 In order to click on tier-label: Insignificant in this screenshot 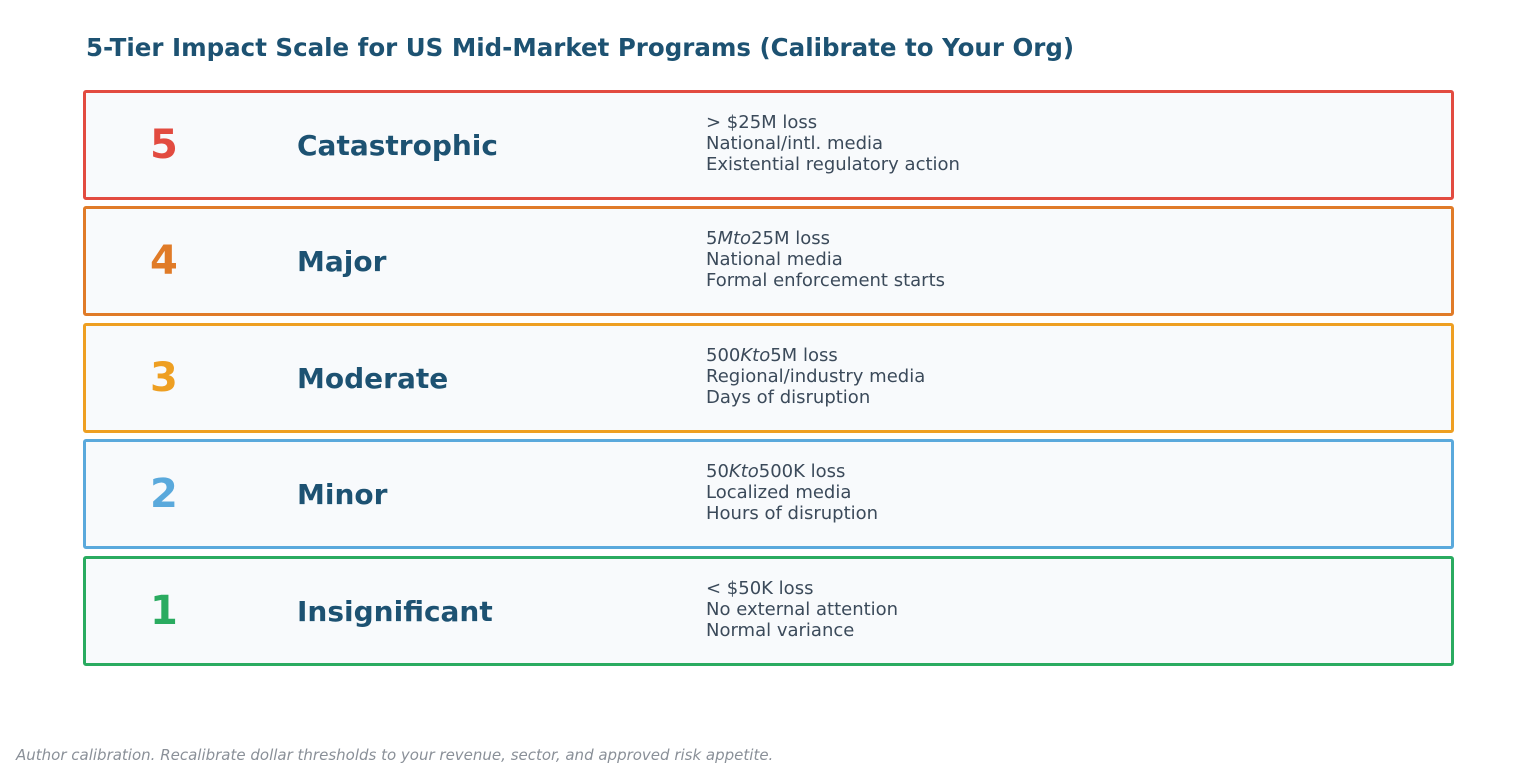, I will do `click(395, 611)`.